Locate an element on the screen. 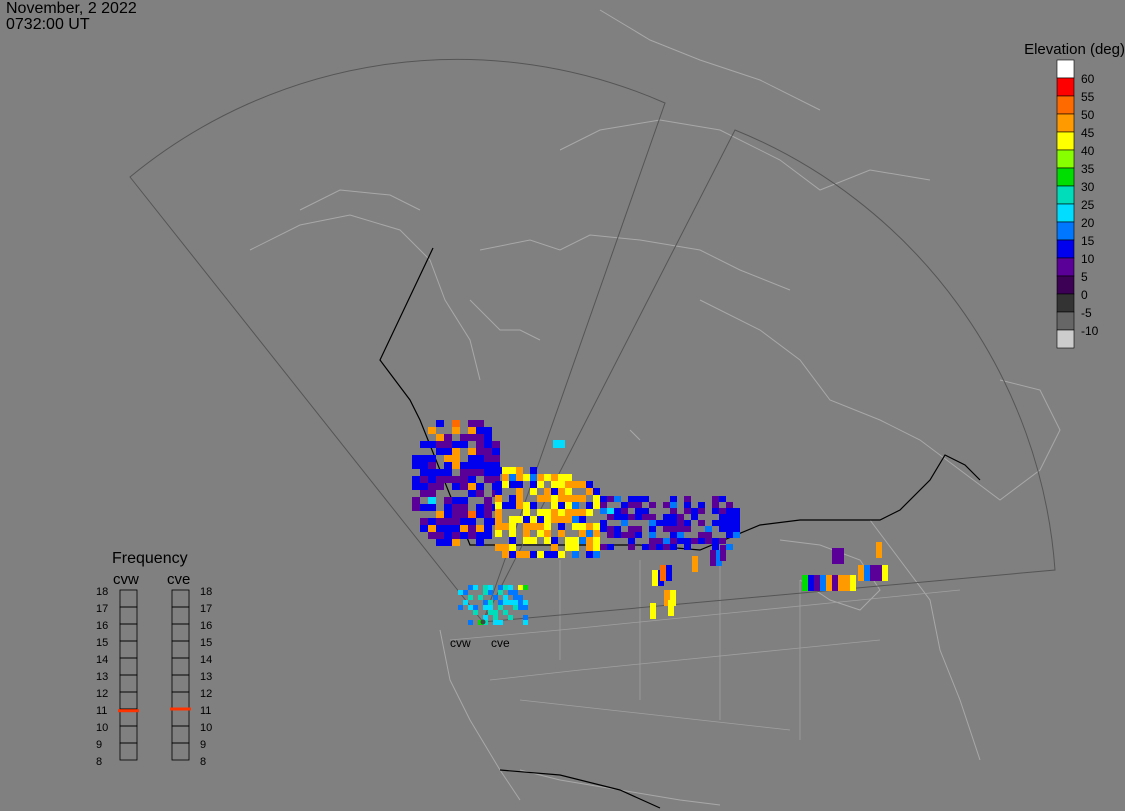 The height and width of the screenshot is (811, 1125). state-boundaries is located at coordinates (705, 650).